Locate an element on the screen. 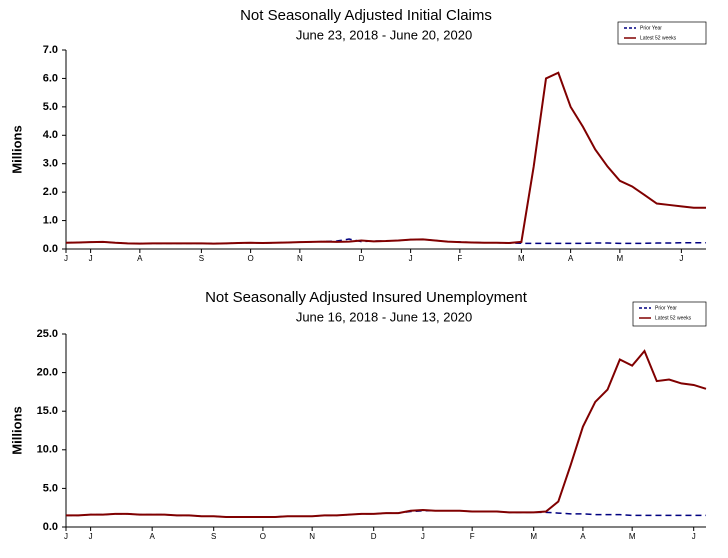  y-tick-label: 10.0 is located at coordinates (47, 450).